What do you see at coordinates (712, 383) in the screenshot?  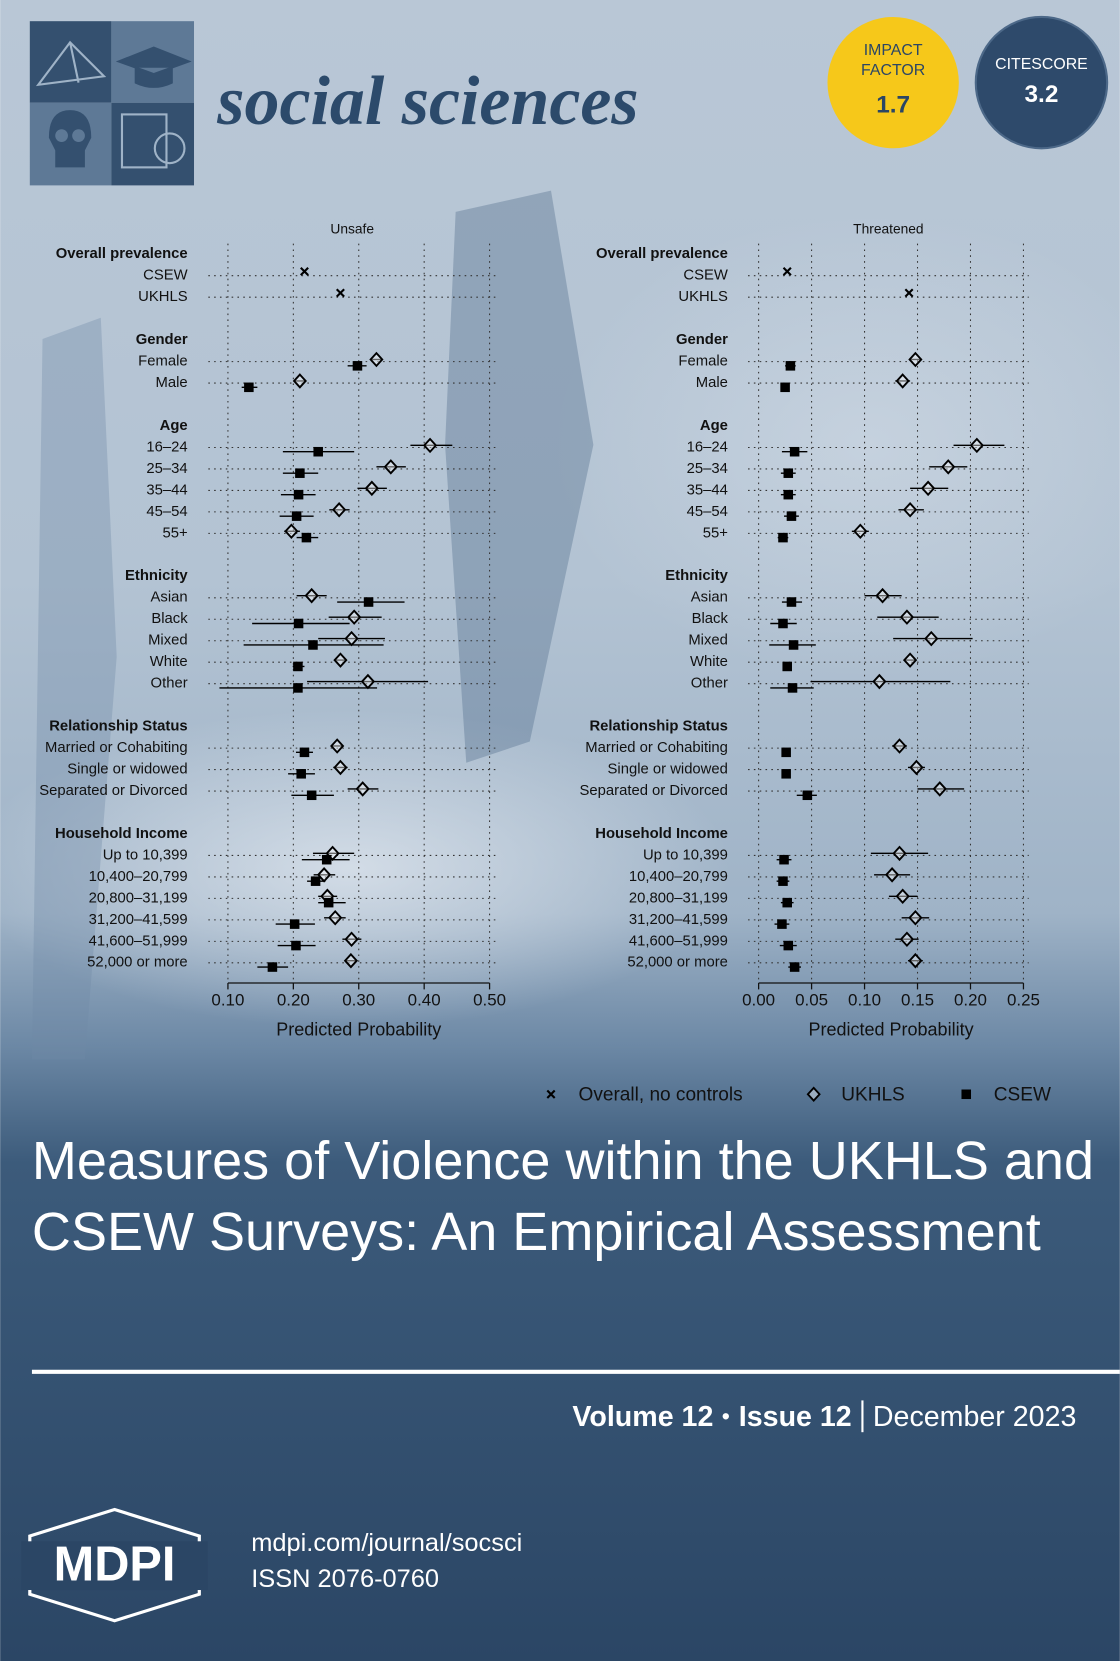 I see `category-label: Male` at bounding box center [712, 383].